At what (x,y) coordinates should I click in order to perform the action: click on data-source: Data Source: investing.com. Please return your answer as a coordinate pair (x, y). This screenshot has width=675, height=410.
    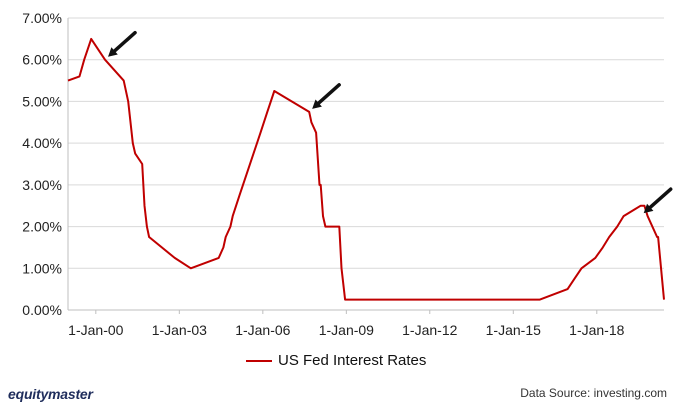
    Looking at the image, I should click on (593, 393).